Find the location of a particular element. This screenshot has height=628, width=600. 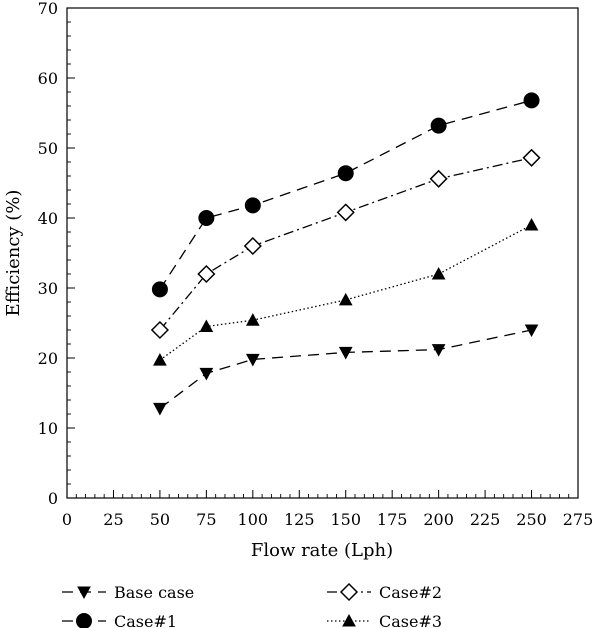

legend-label: Case#2 is located at coordinates (410, 592).